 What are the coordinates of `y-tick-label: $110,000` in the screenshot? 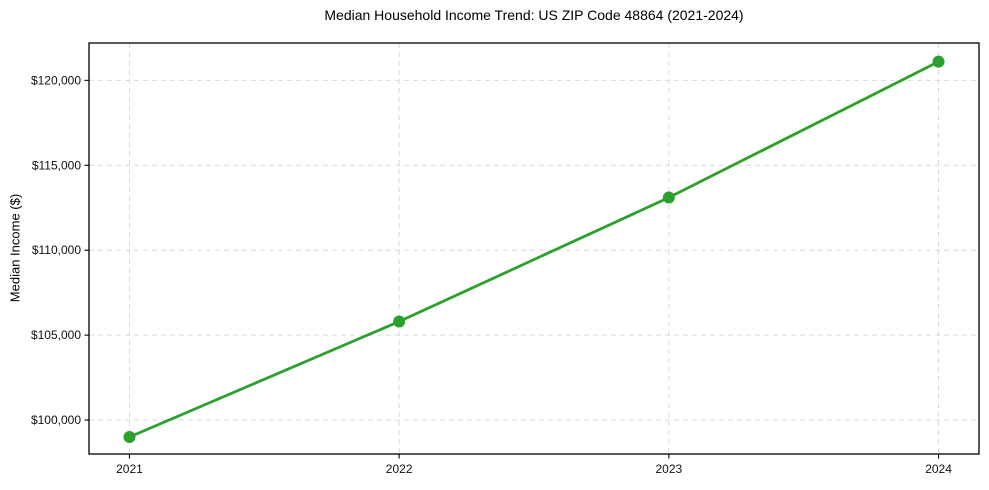 It's located at (56, 250).